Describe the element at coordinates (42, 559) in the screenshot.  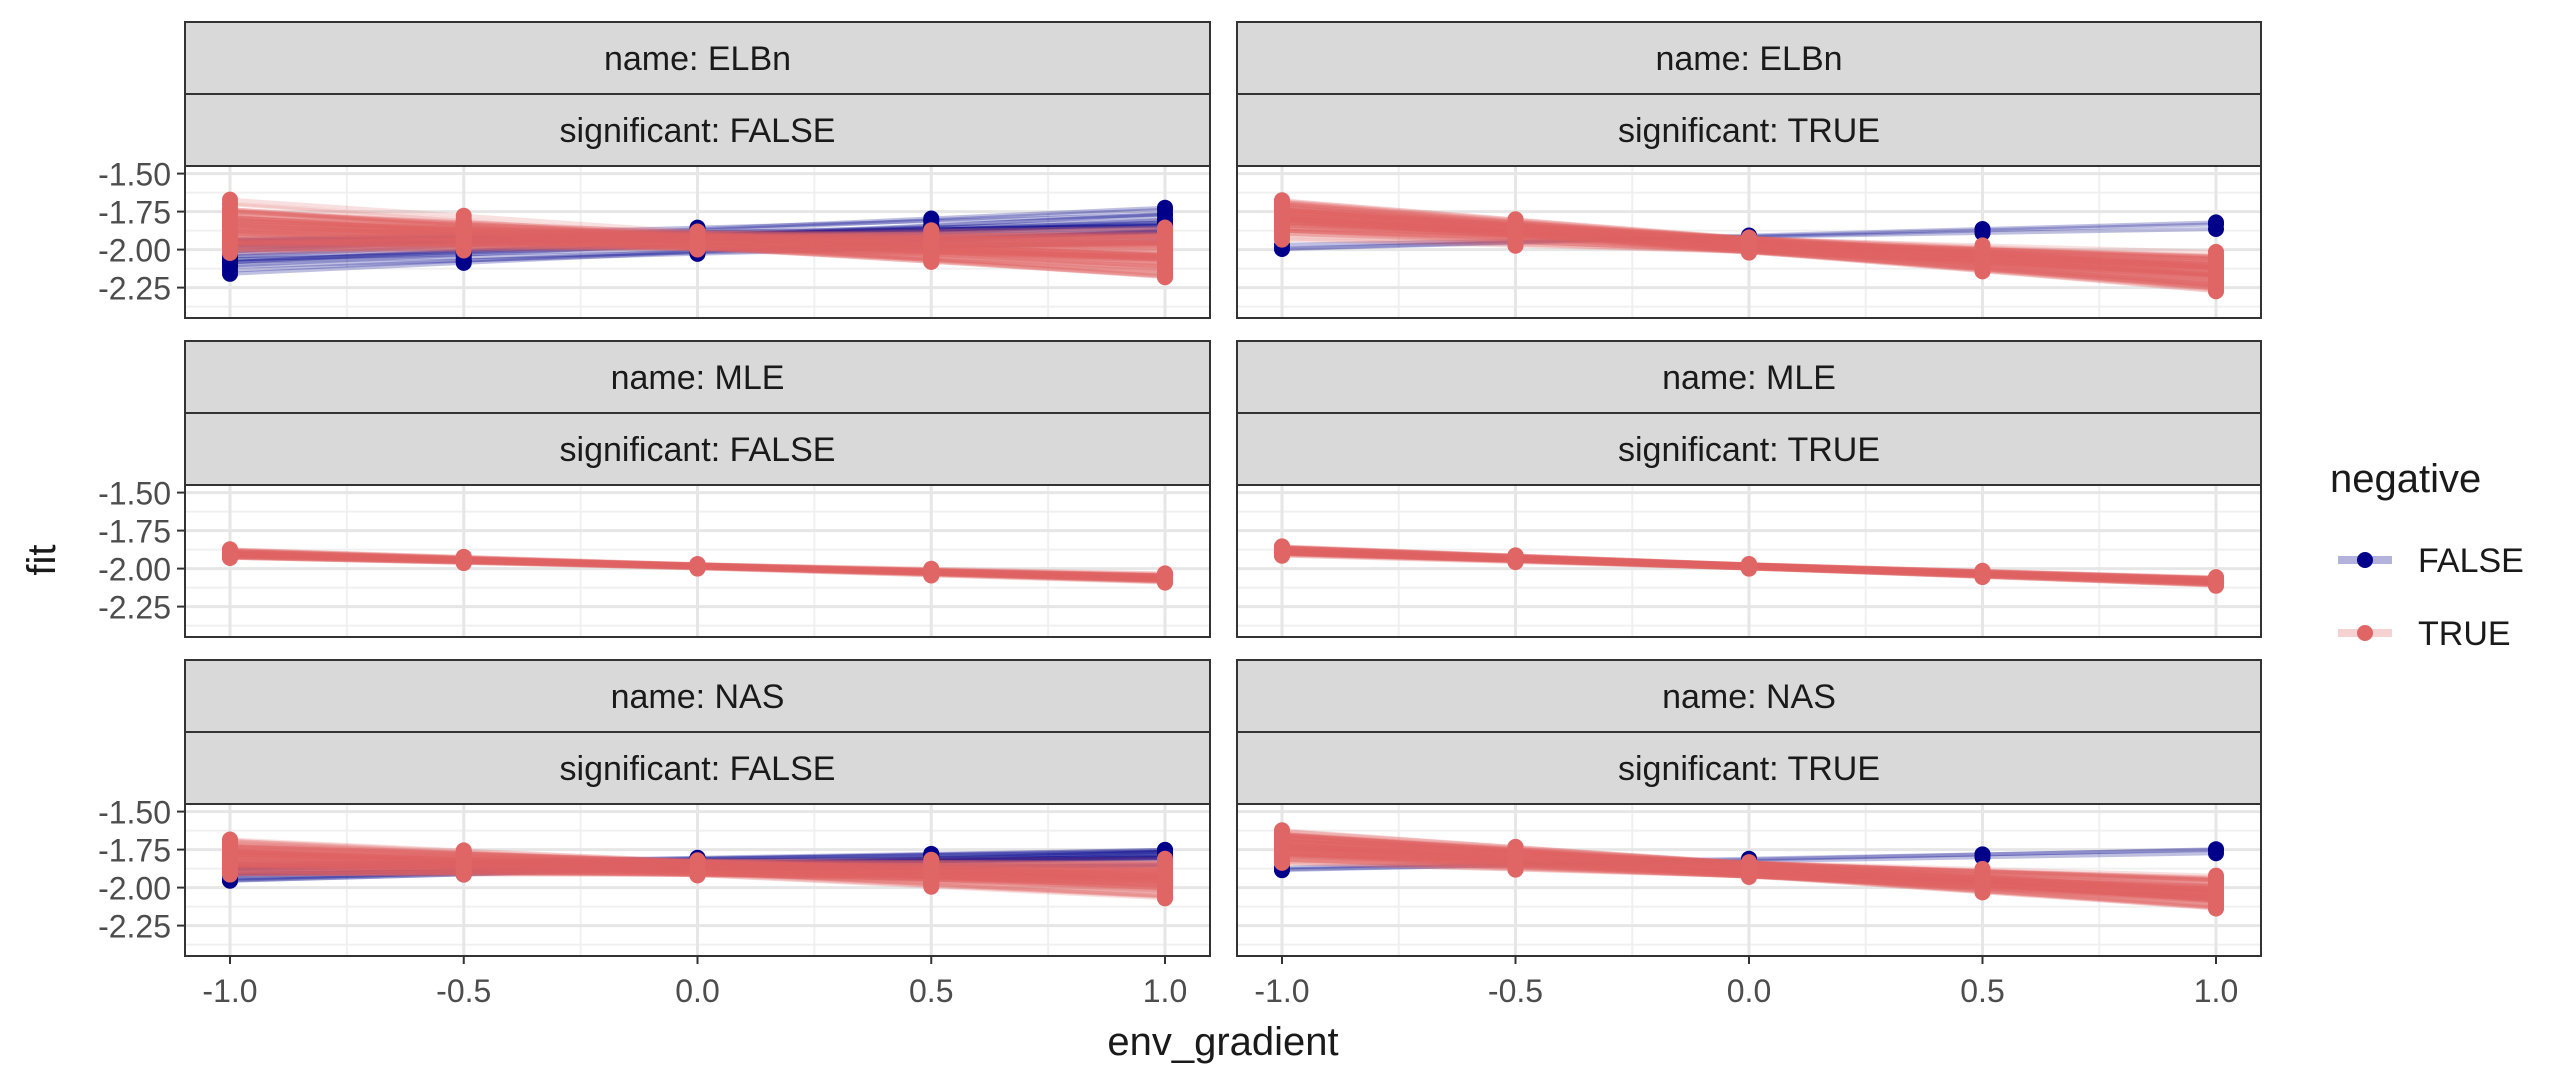
I see `y-axis-title: fit` at that location.